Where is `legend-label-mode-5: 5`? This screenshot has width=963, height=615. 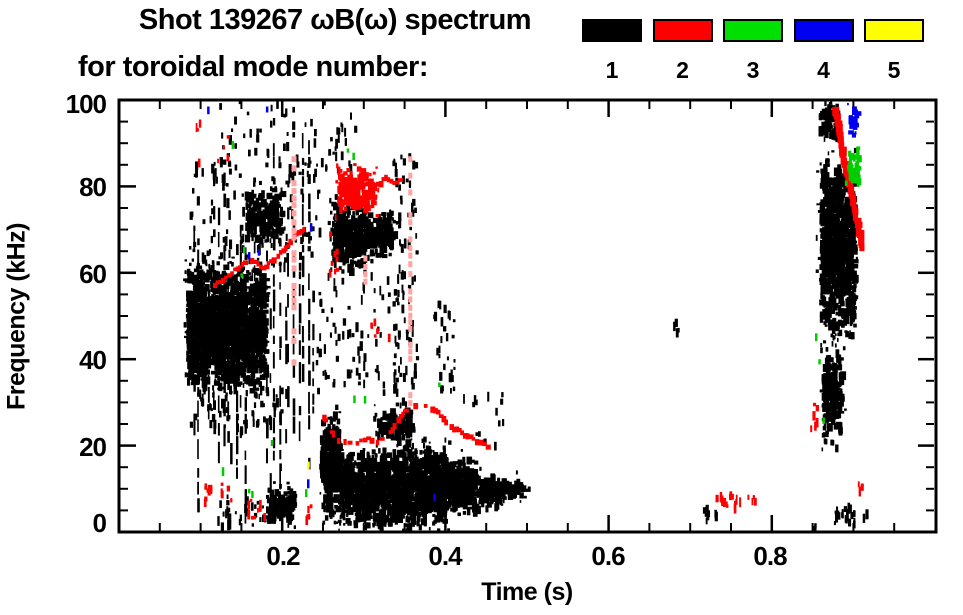
legend-label-mode-5: 5 is located at coordinates (894, 70).